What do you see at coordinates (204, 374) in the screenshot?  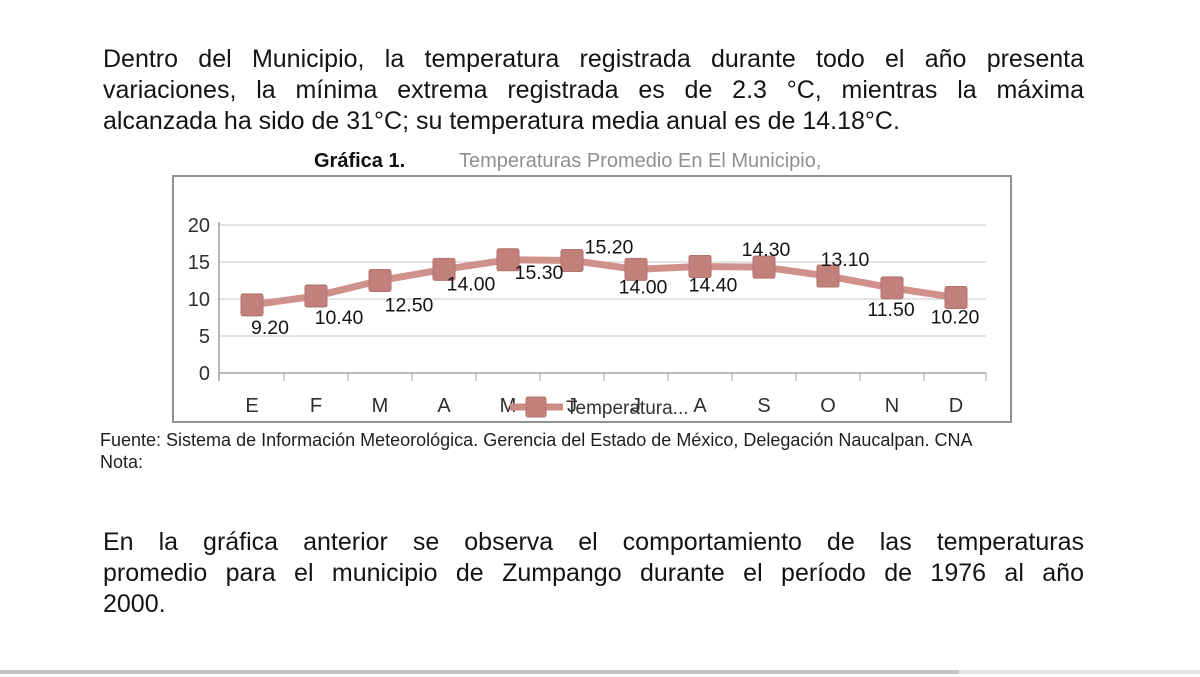 I see `y-tick-label: 0` at bounding box center [204, 374].